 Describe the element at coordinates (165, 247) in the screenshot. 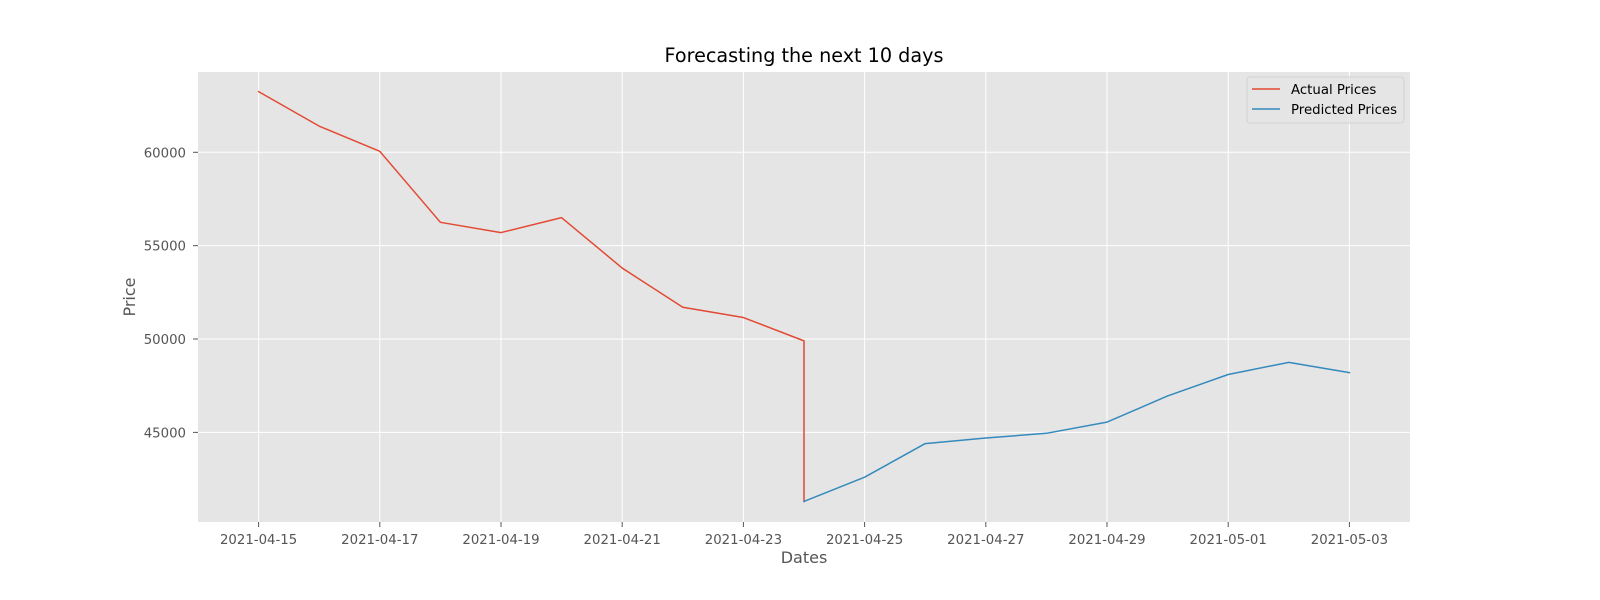

I see `y-tick-label: 55000` at that location.